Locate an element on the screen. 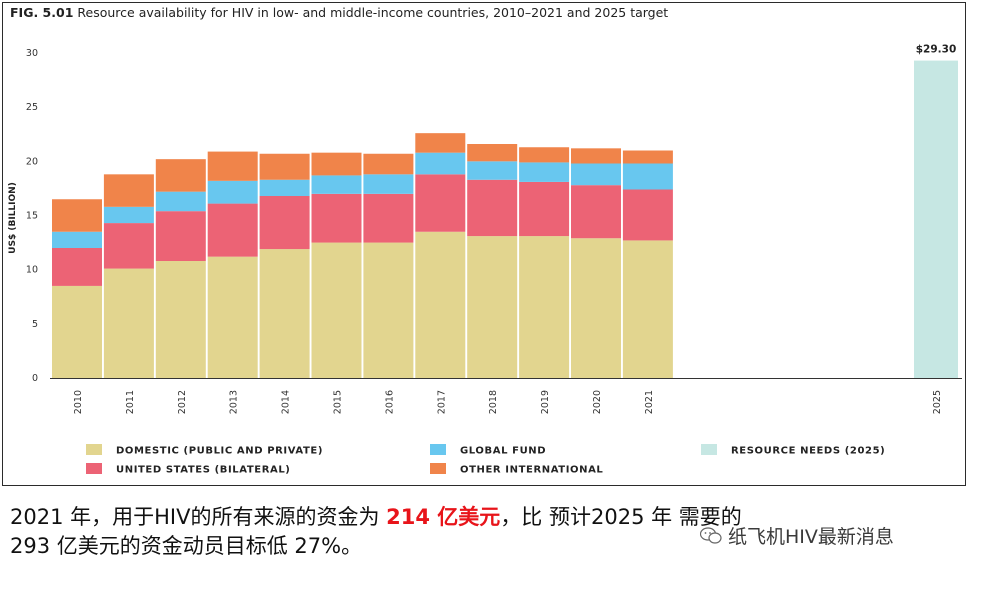  y-axis-label: US$ (BILLION) is located at coordinates (13, 218).